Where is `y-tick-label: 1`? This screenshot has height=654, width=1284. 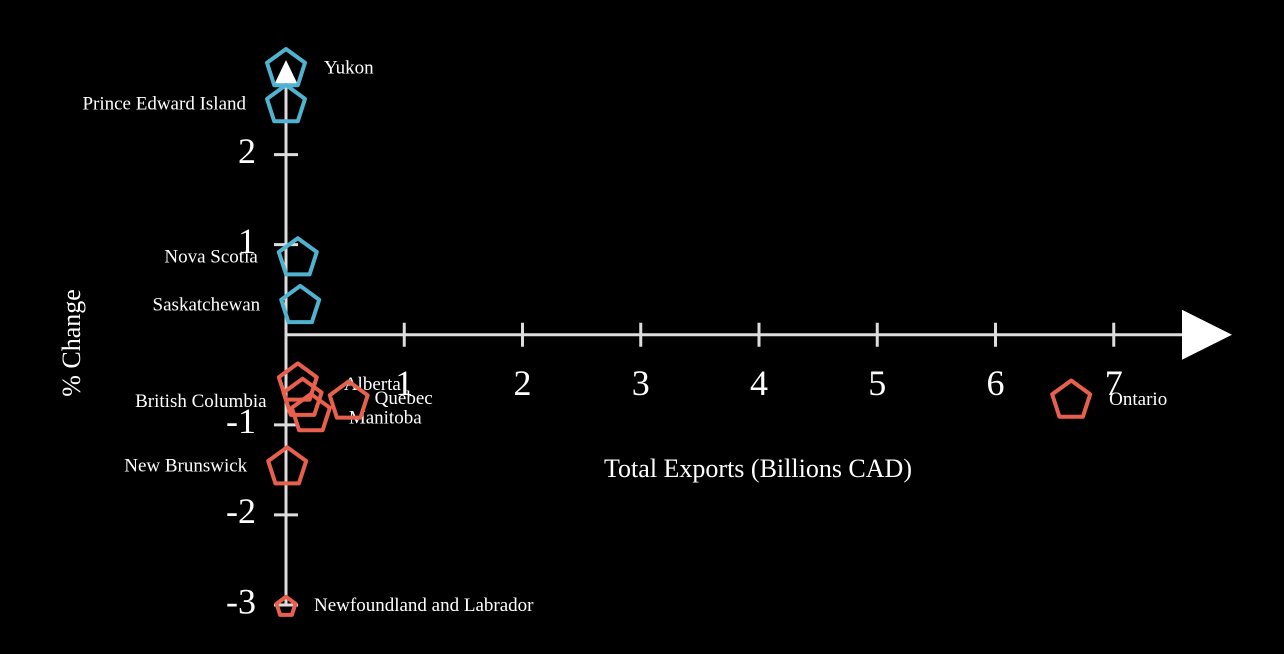
y-tick-label: 1 is located at coordinates (247, 241).